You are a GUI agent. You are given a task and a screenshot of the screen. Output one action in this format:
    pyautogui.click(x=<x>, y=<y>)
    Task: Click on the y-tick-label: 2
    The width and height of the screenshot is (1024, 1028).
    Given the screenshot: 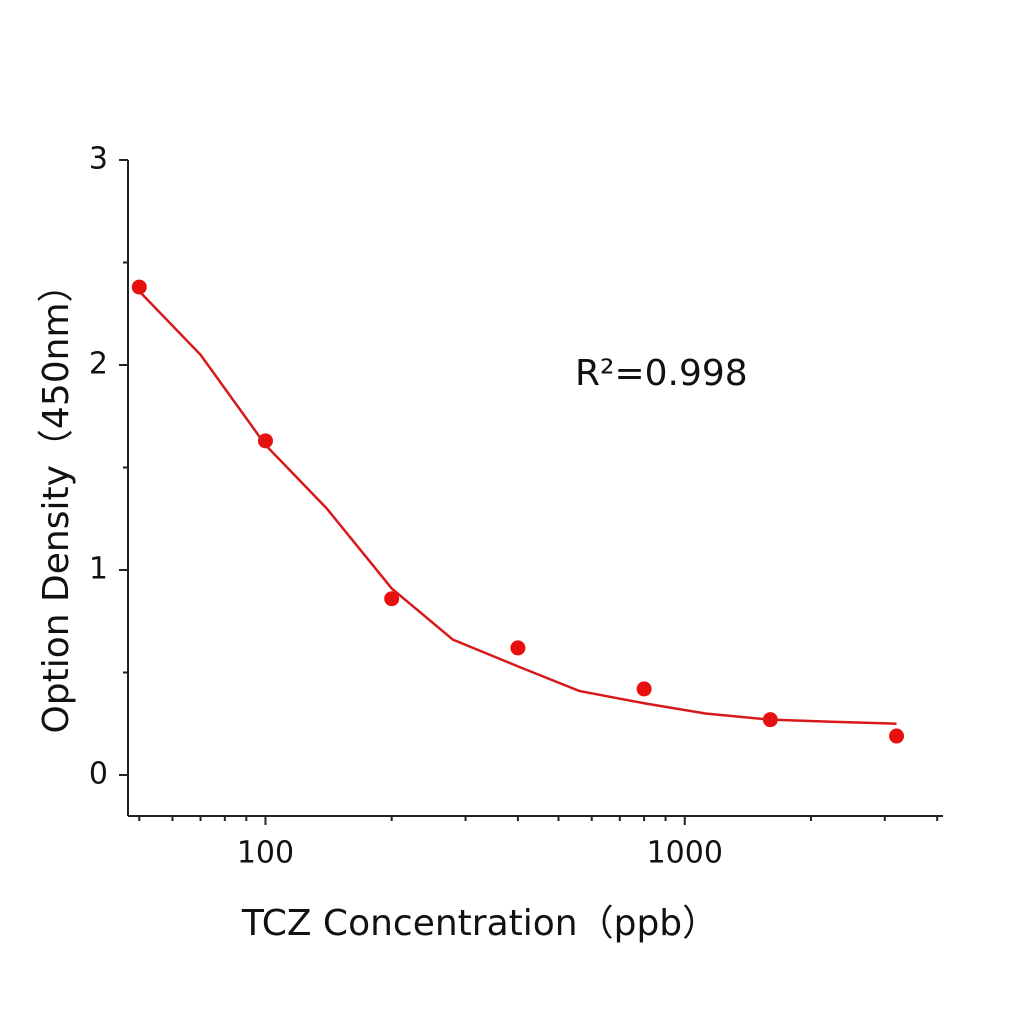 What is the action you would take?
    pyautogui.click(x=98, y=364)
    